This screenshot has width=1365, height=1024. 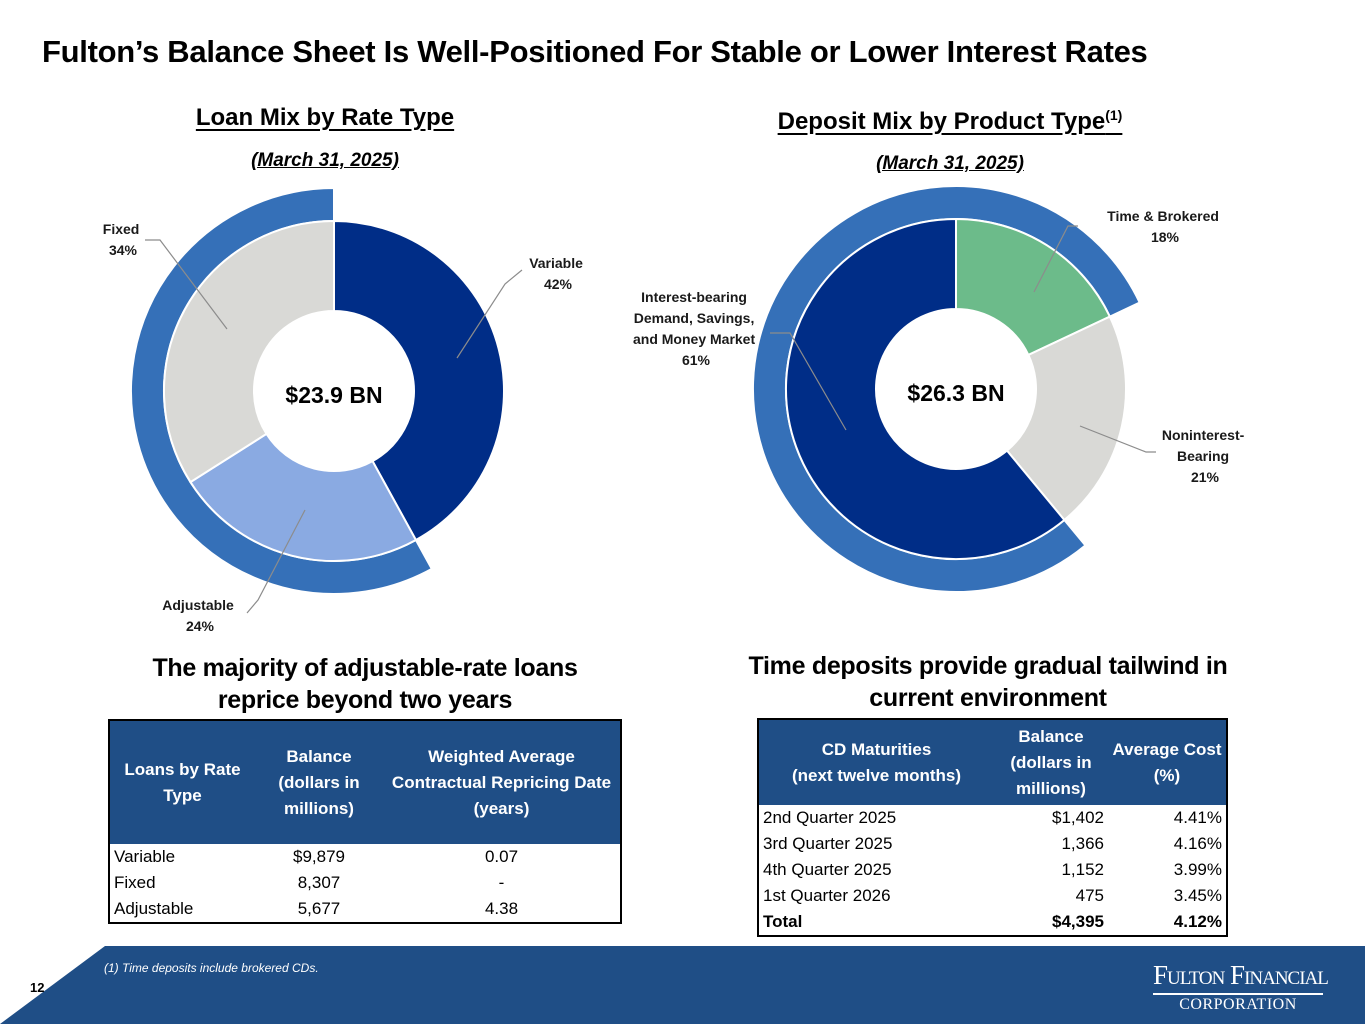 What do you see at coordinates (1078, 817) in the screenshot?
I see `cd-cell-balance: $1,402` at bounding box center [1078, 817].